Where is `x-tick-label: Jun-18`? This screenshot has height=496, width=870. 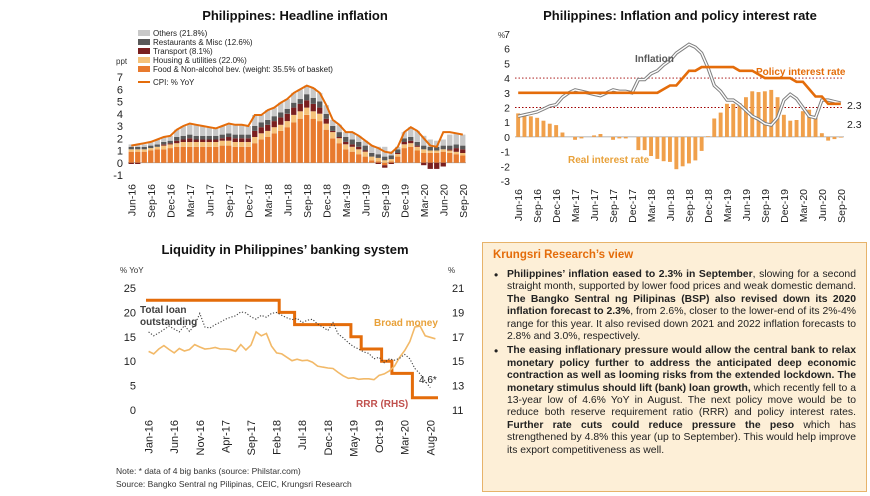 x-tick-label: Jun-18 is located at coordinates (288, 200).